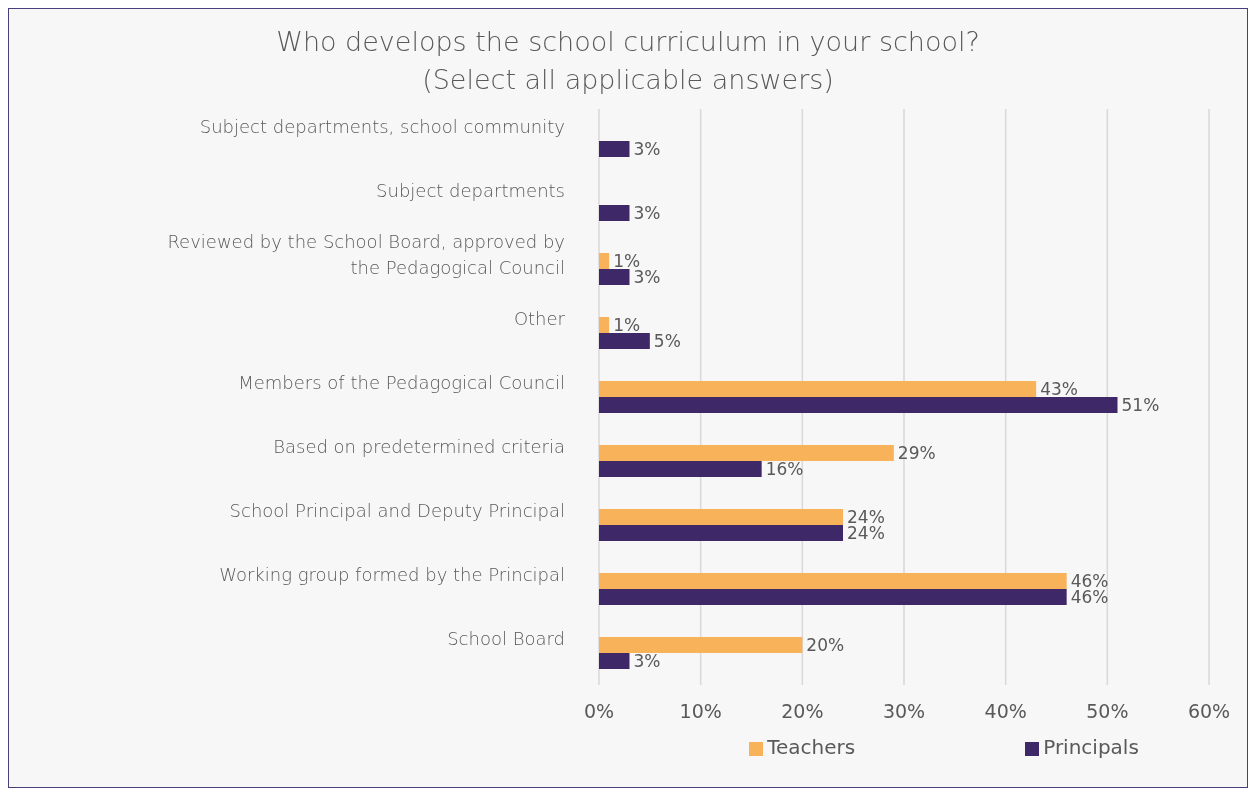 The image size is (1258, 796). I want to click on x-tick-label: 20%, so click(802, 711).